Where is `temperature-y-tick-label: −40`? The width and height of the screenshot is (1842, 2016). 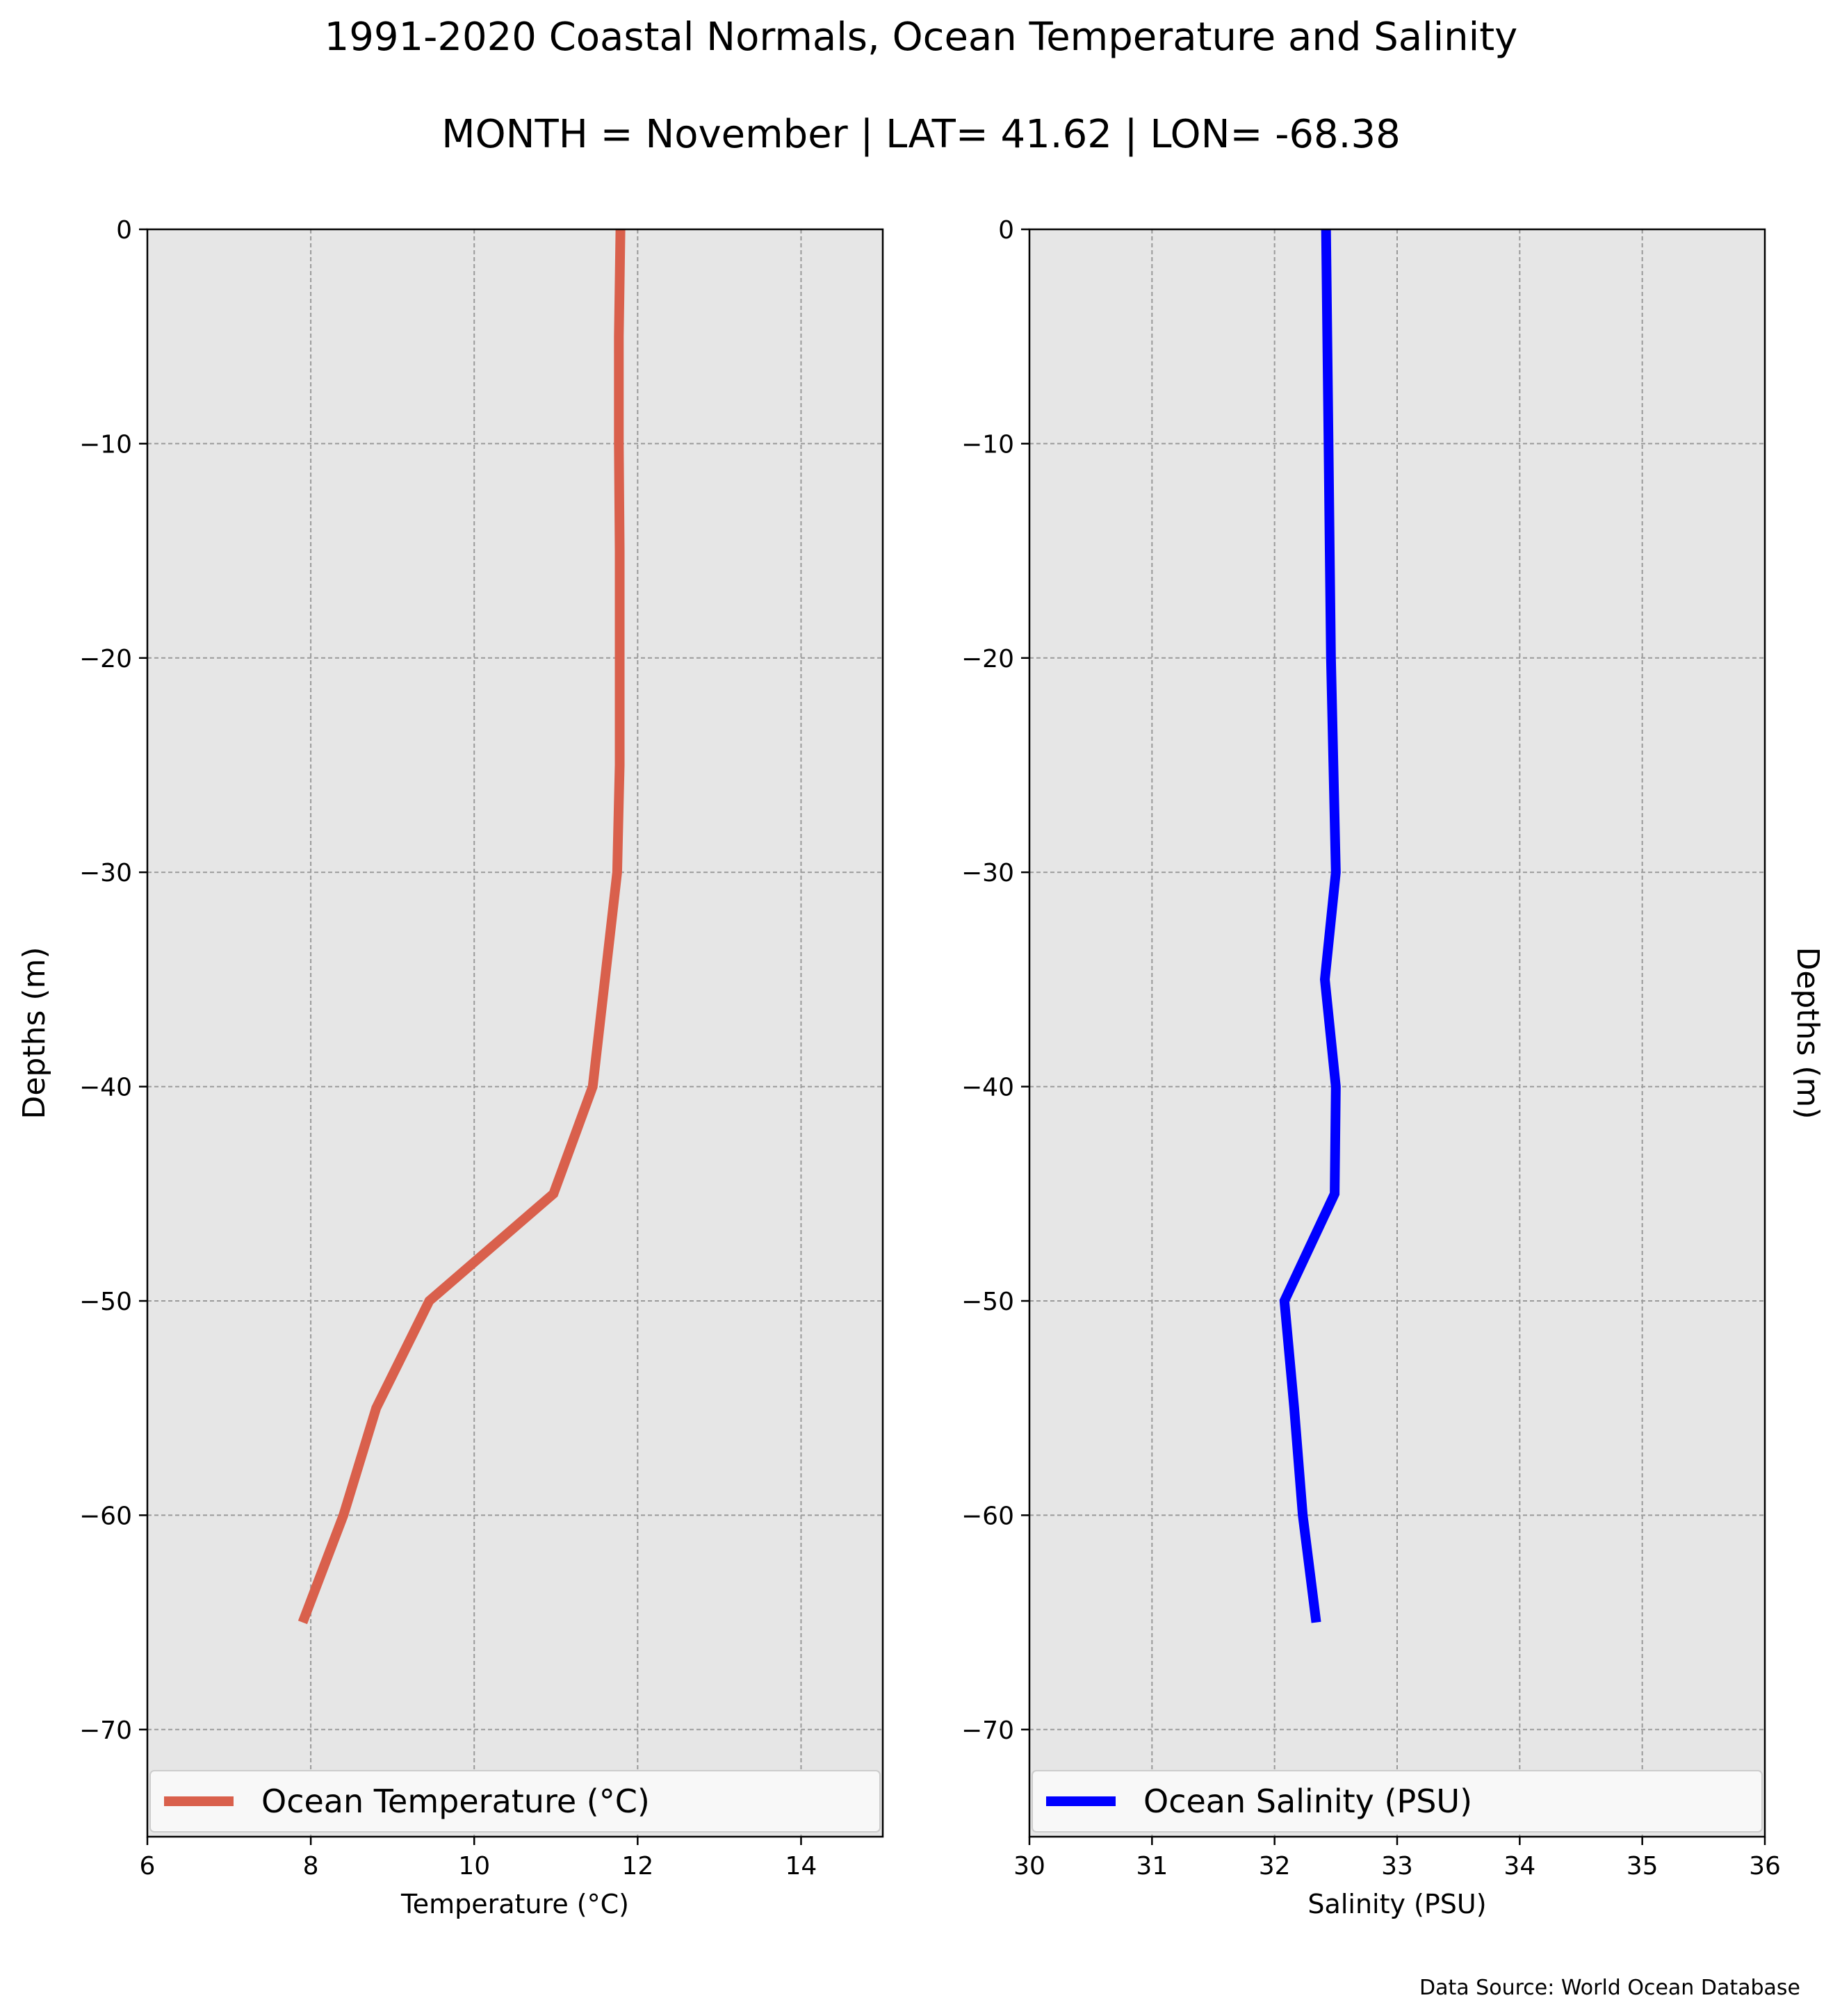
temperature-y-tick-label: −40 is located at coordinates (105, 1088).